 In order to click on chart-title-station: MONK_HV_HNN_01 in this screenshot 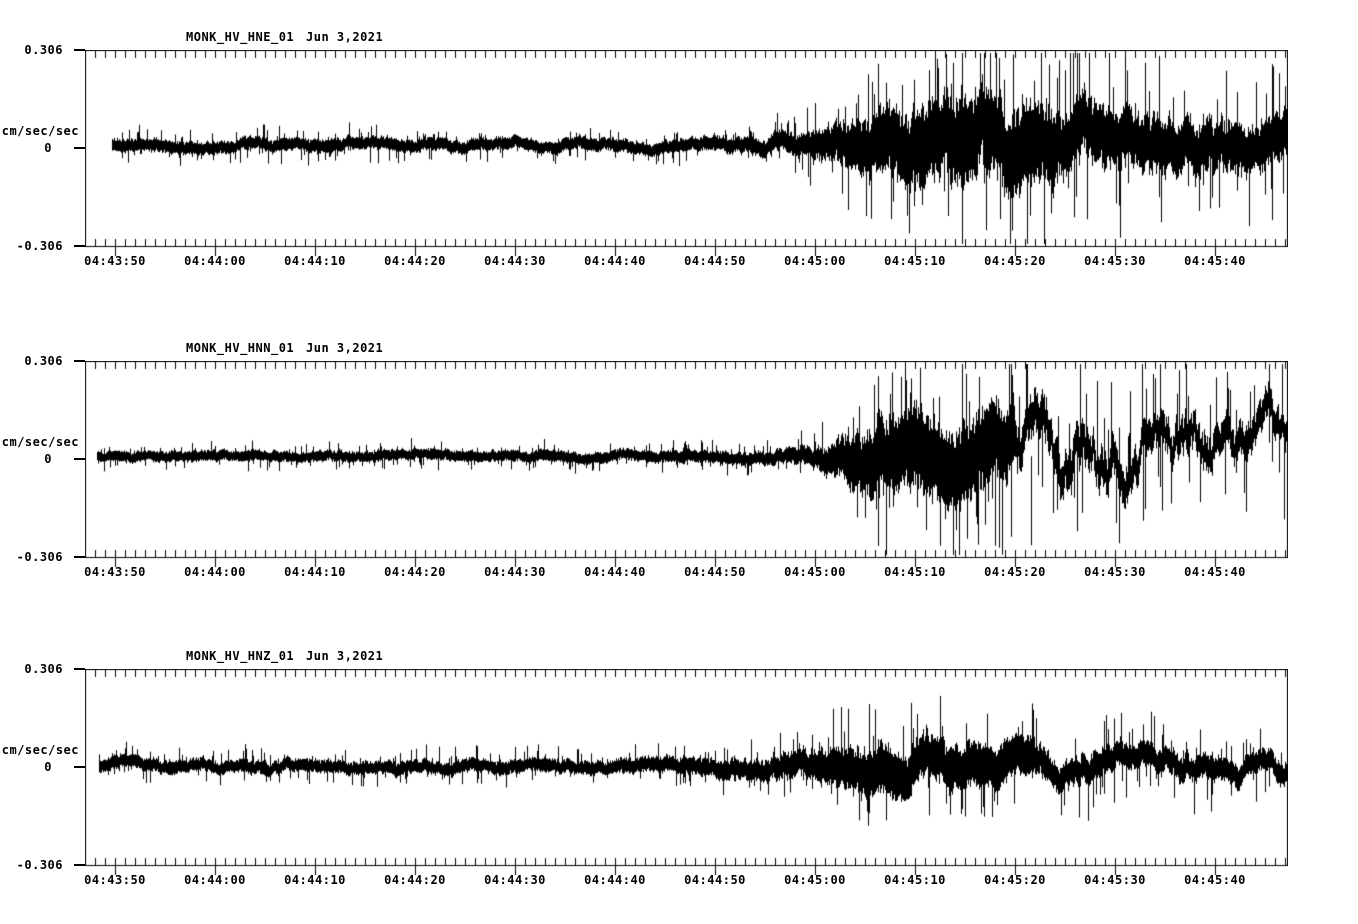, I will do `click(240, 348)`.